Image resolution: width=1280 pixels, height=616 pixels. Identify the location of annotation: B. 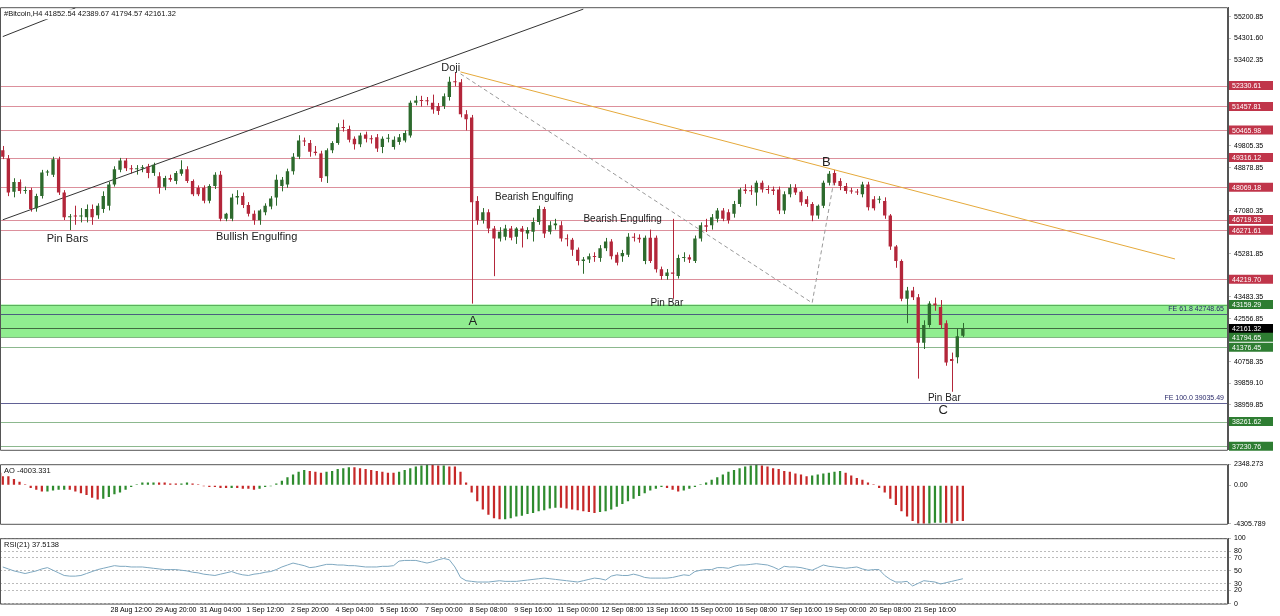
(826, 161).